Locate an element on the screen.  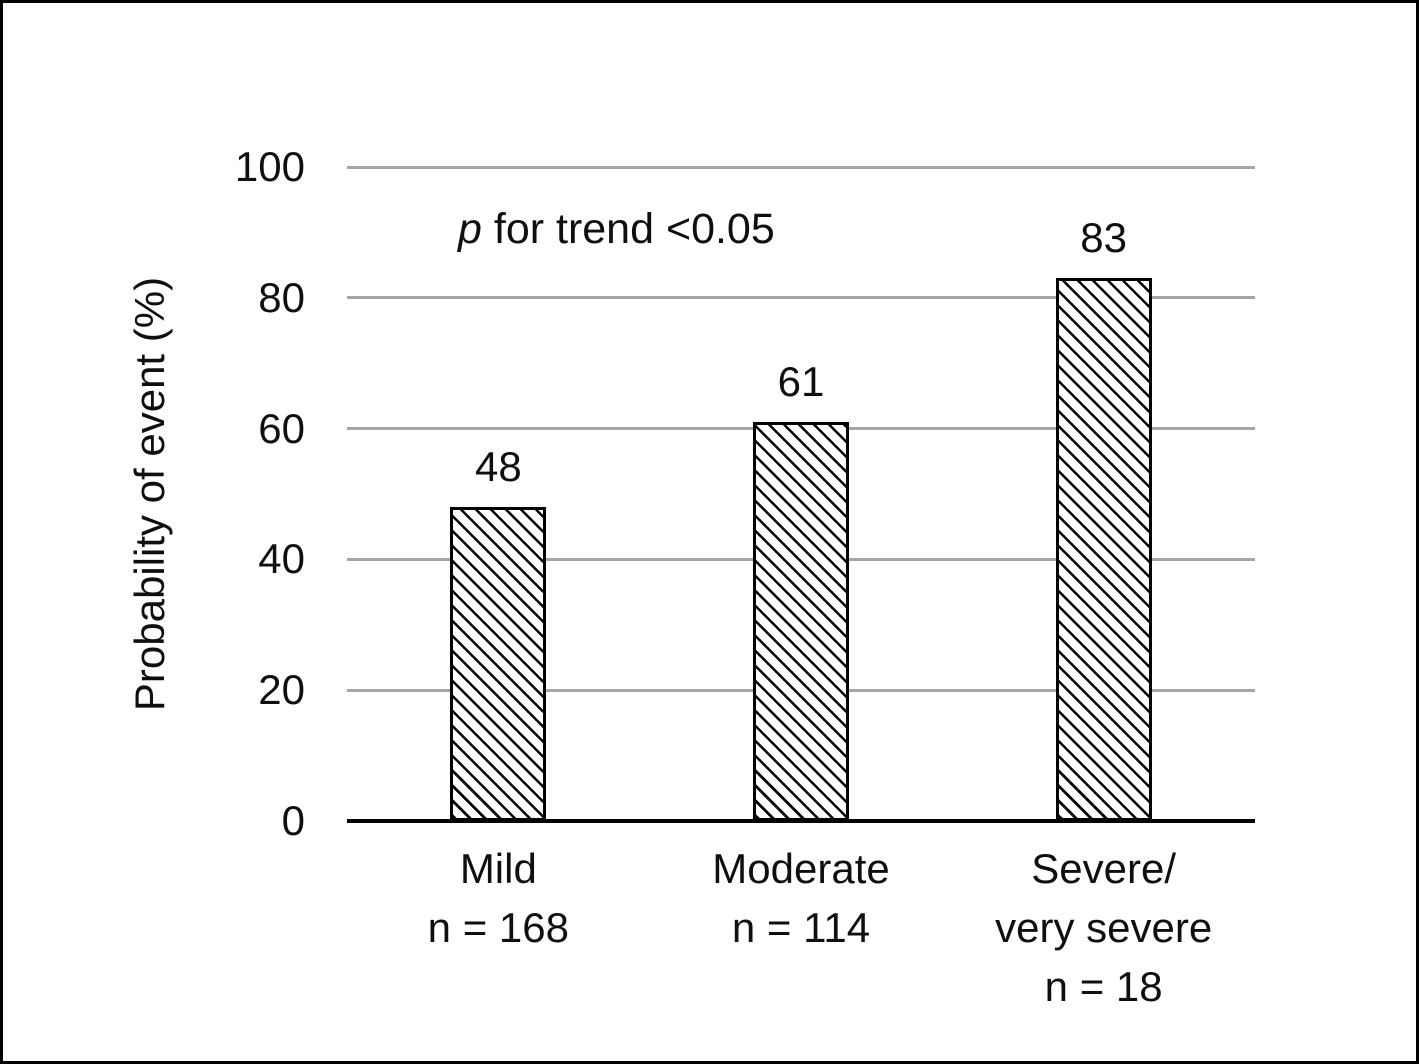
y-axis-title: Probability of event (%) is located at coordinates (149, 494).